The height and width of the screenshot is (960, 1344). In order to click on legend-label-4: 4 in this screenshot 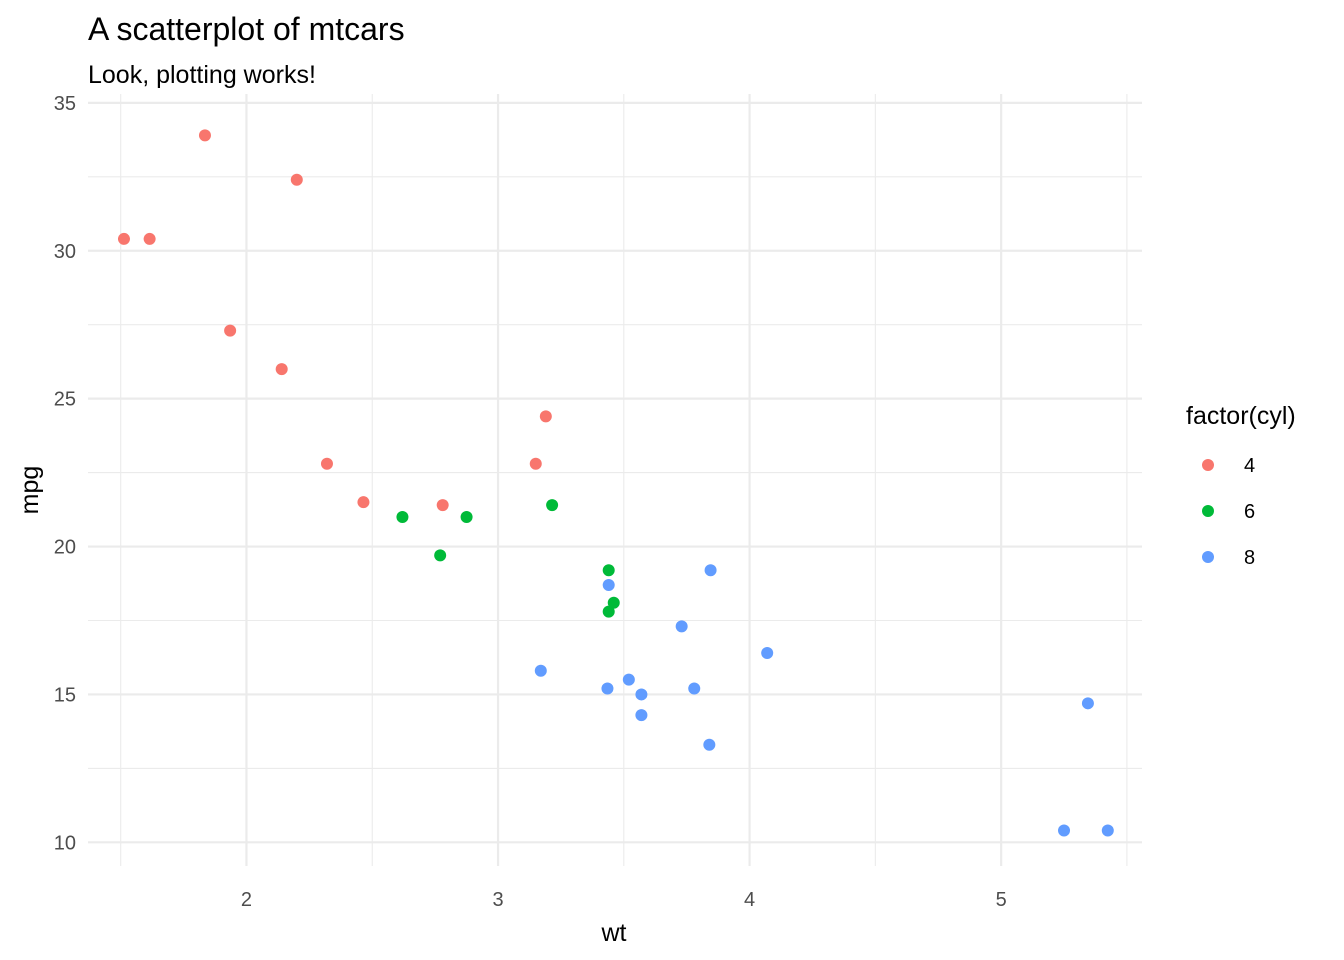, I will do `click(1249, 466)`.